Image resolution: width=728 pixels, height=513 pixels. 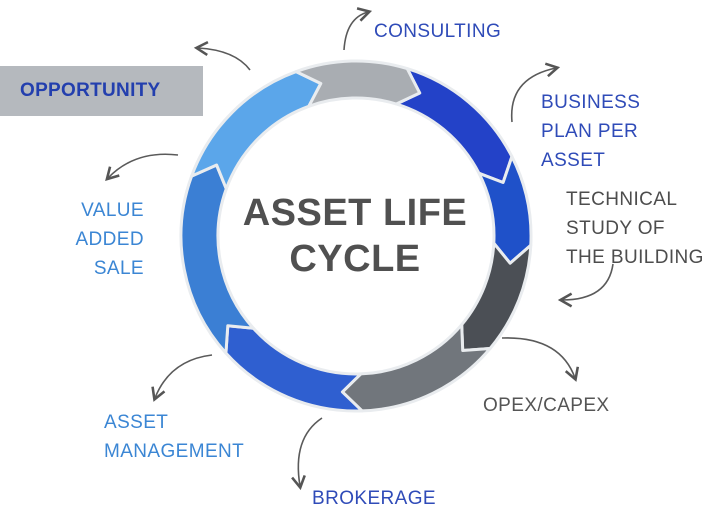 What do you see at coordinates (535, 92) in the screenshot?
I see `arrow-business-plan` at bounding box center [535, 92].